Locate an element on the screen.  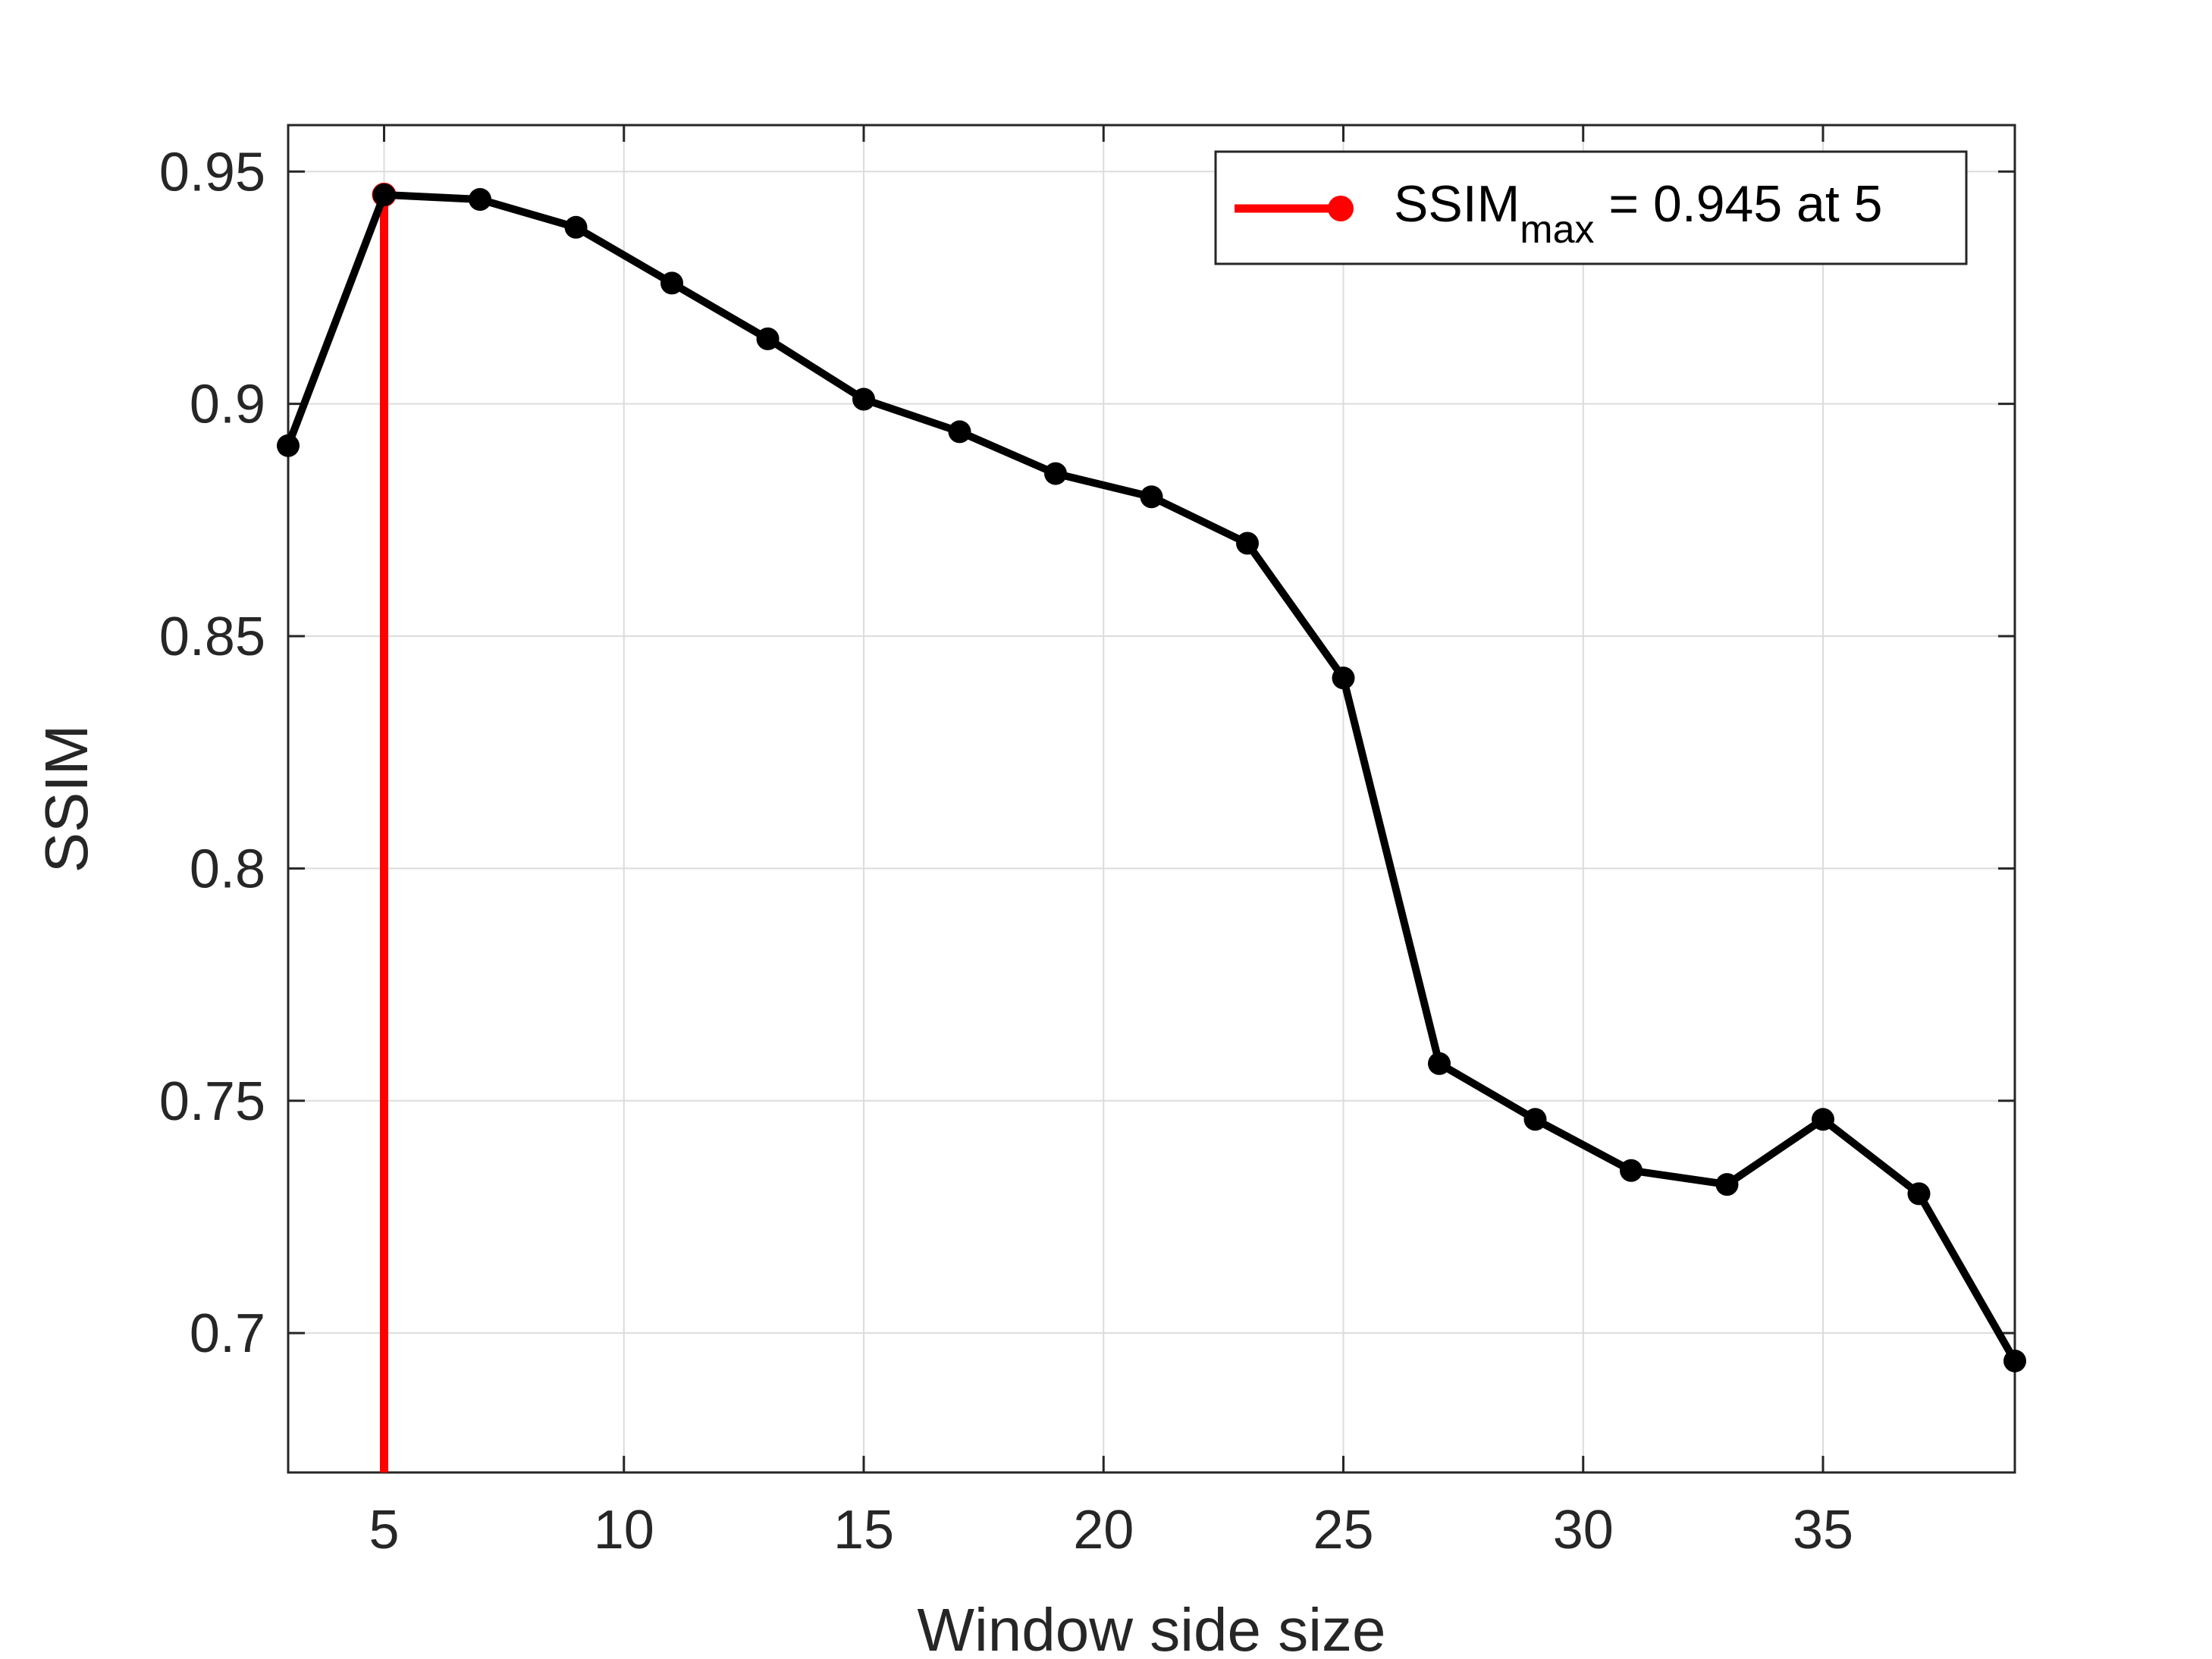
y-tick-label: 0.95 is located at coordinates (212, 172).